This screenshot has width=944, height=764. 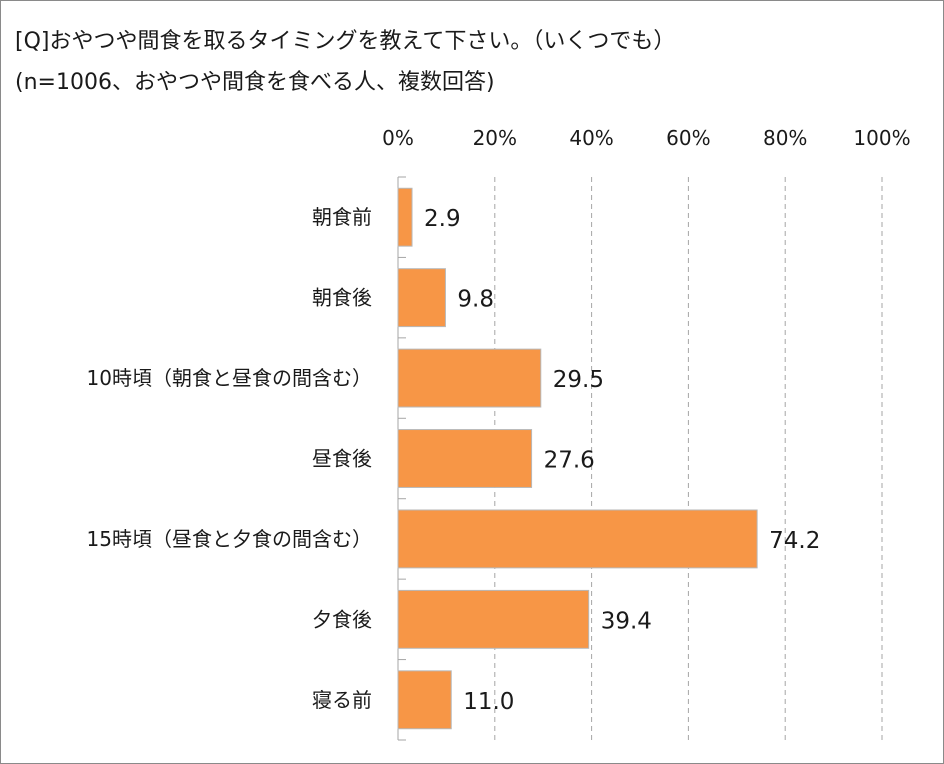 What do you see at coordinates (475, 300) in the screenshot?
I see `data-label-1: 9.8` at bounding box center [475, 300].